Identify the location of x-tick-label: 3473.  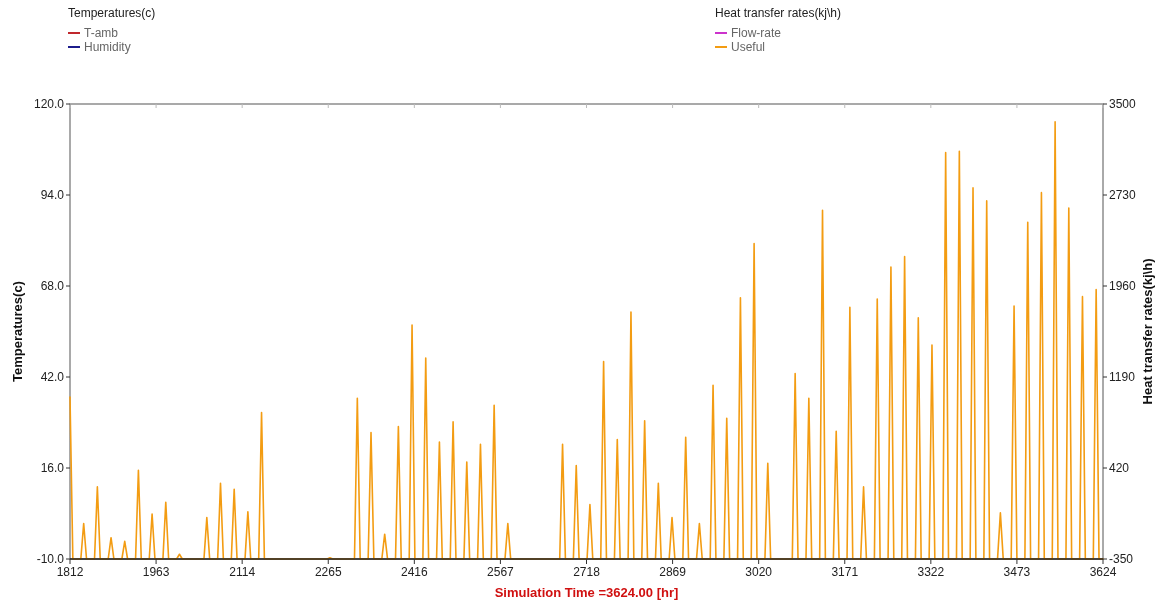
(1017, 572).